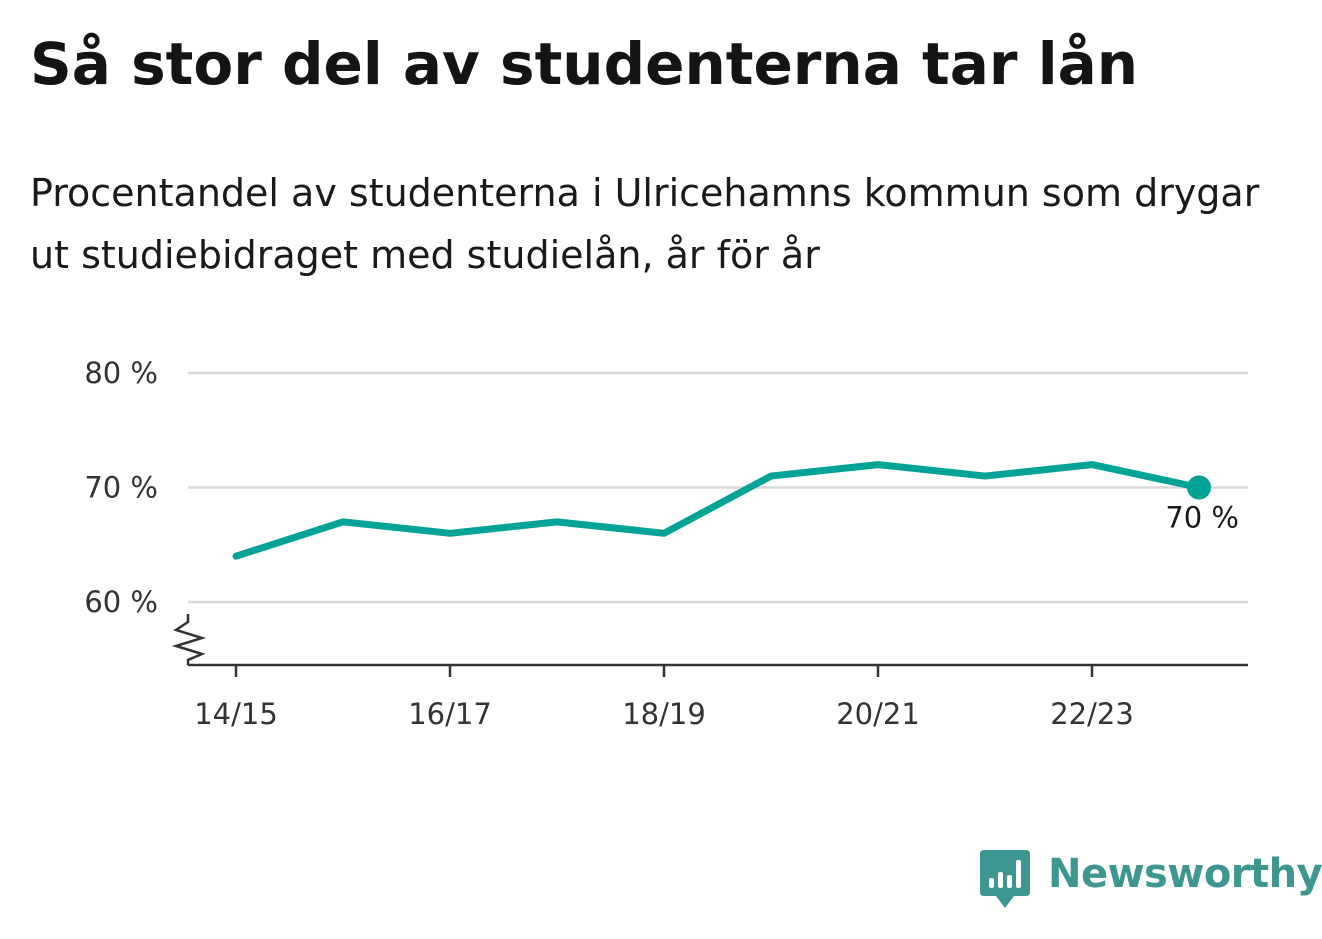 This screenshot has width=1322, height=939. I want to click on end-point-marker, so click(1199, 487).